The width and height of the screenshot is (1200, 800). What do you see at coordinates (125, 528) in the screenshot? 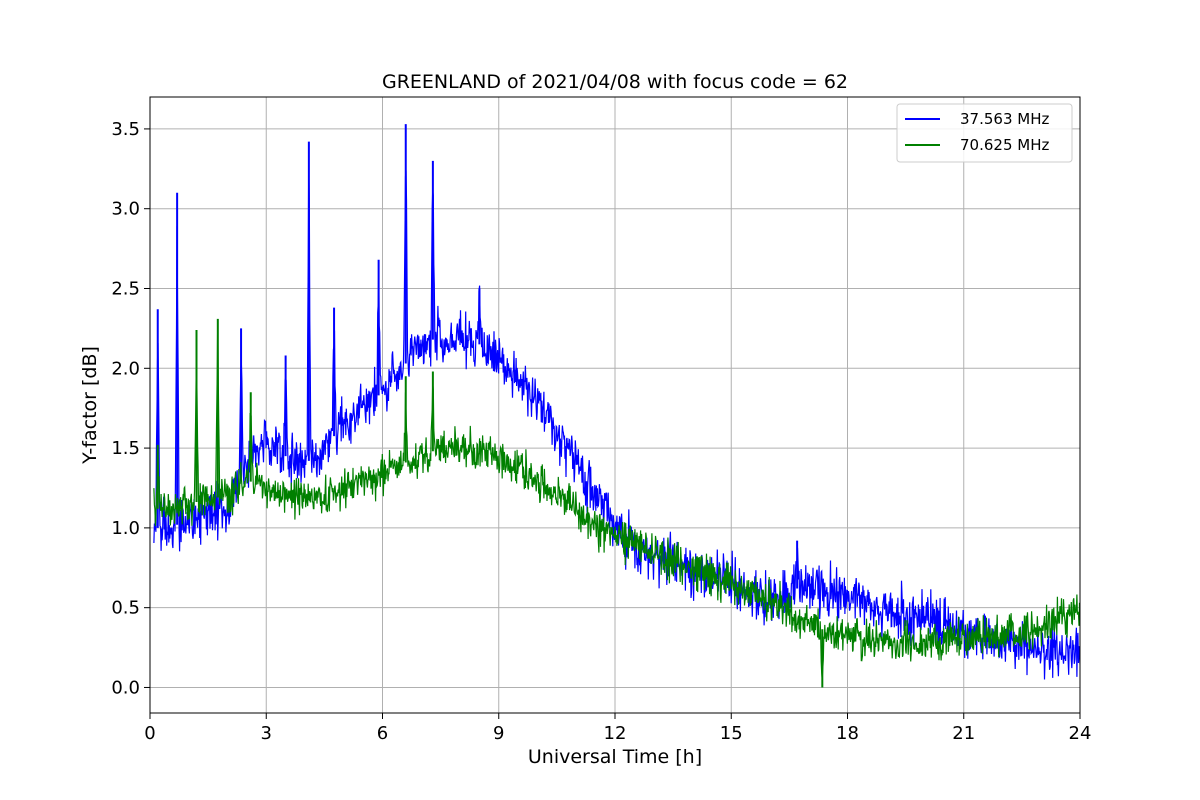
I see `y-tick-label: 1.0` at bounding box center [125, 528].